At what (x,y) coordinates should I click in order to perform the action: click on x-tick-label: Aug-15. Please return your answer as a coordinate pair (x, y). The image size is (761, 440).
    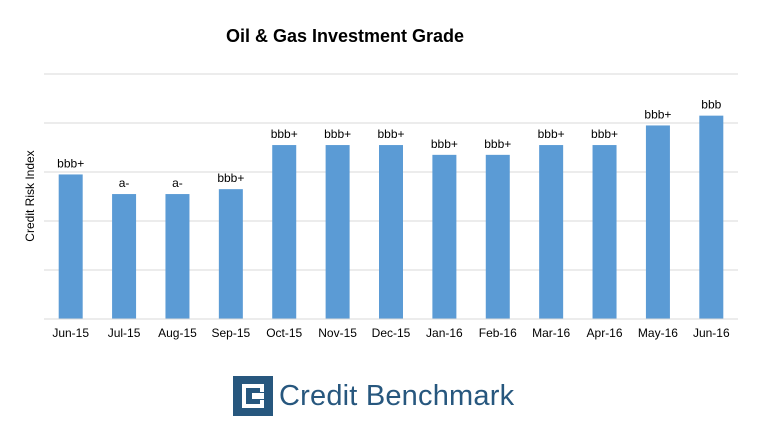
    Looking at the image, I should click on (177, 333).